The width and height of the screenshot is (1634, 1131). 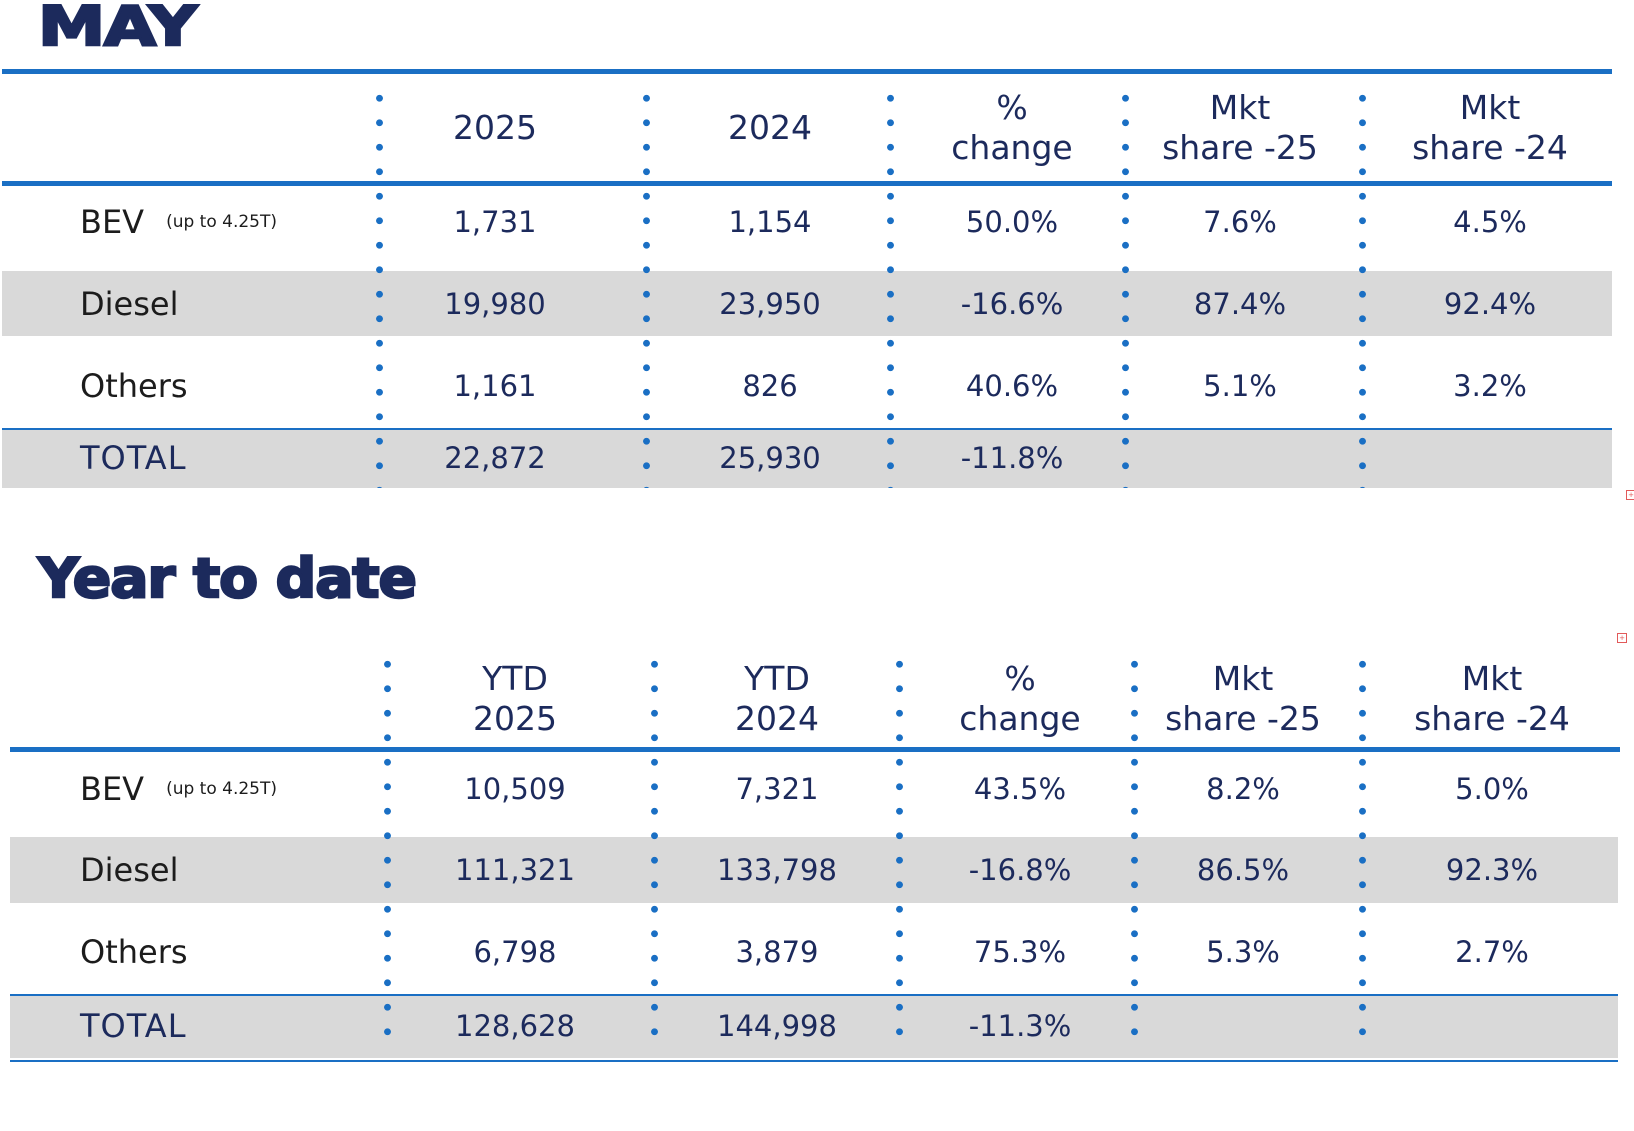 I want to click on table-cell: 75.3%, so click(x=1020, y=951).